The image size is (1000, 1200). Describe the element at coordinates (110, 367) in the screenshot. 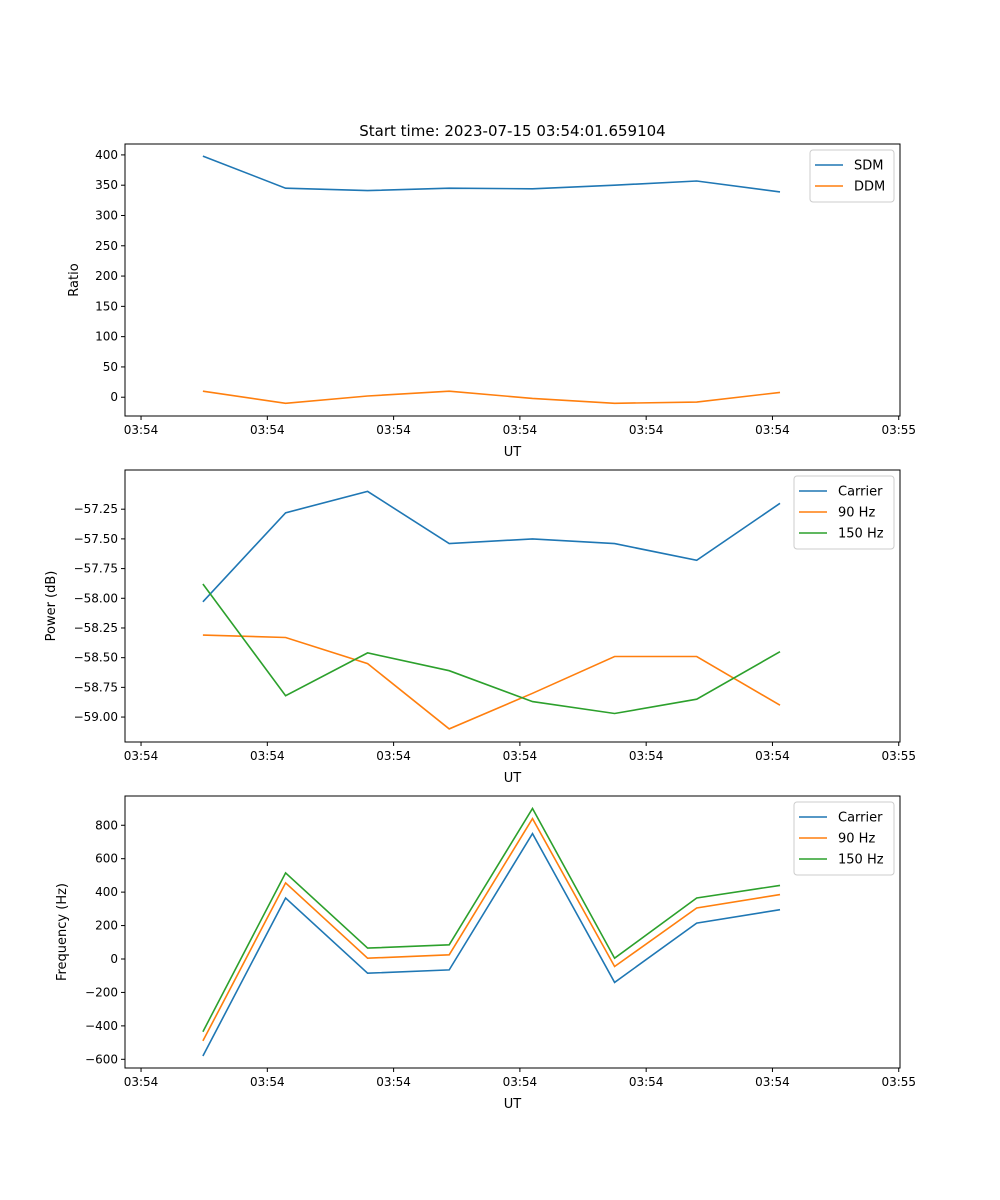

I see `y-tick-label: 50` at that location.